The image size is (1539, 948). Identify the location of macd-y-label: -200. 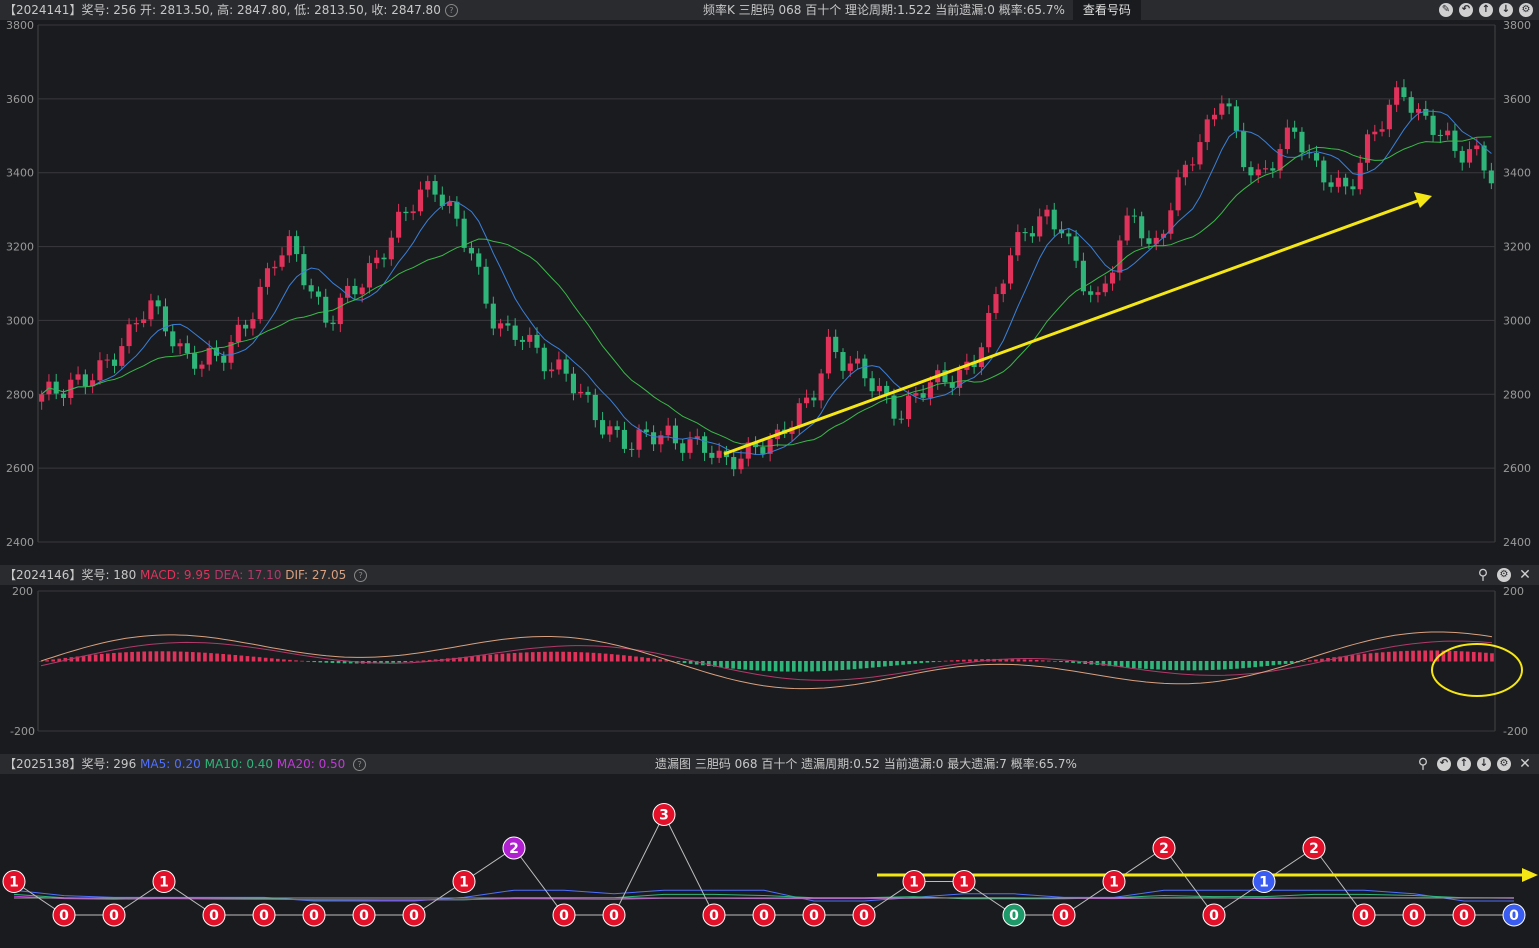
(22, 731).